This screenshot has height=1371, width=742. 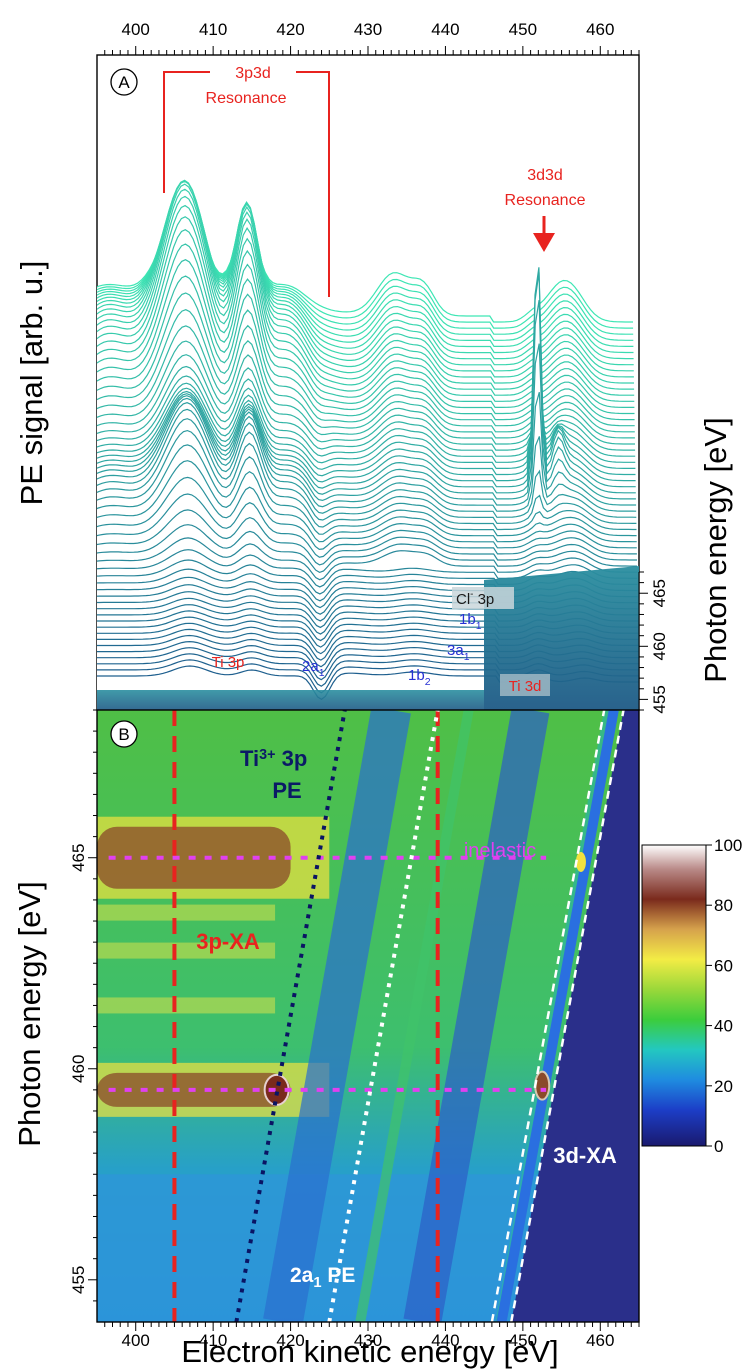 What do you see at coordinates (723, 905) in the screenshot?
I see `colorbar-tick-label: 80` at bounding box center [723, 905].